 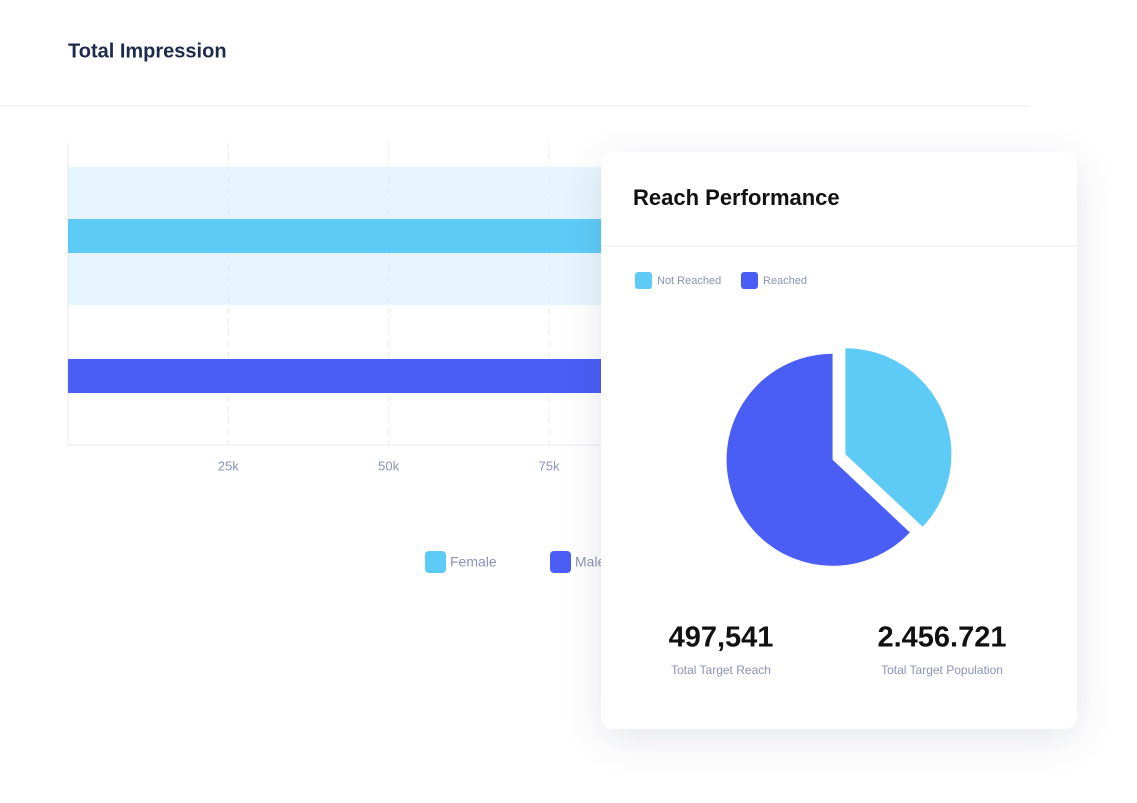 What do you see at coordinates (228, 465) in the screenshot?
I see `x-tick-label: 25k` at bounding box center [228, 465].